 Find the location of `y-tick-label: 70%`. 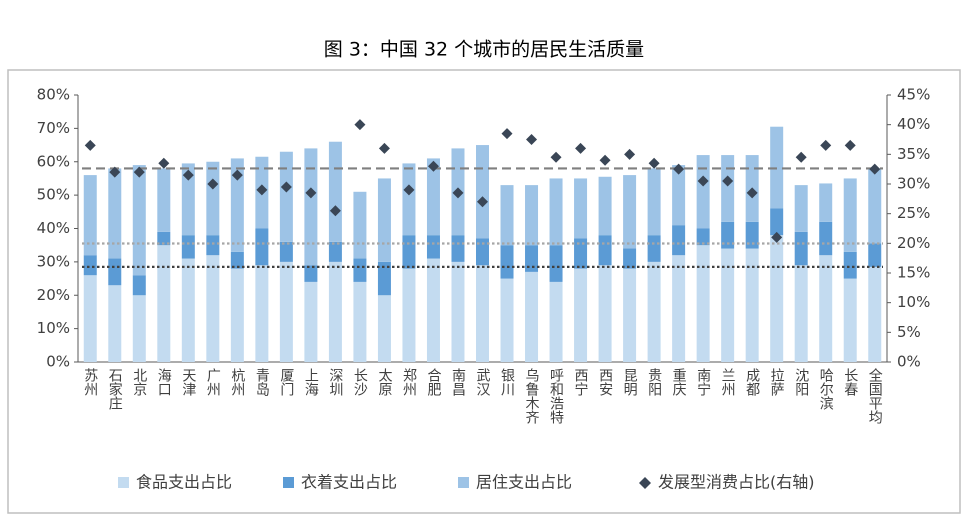

y-tick-label: 70% is located at coordinates (53, 128).